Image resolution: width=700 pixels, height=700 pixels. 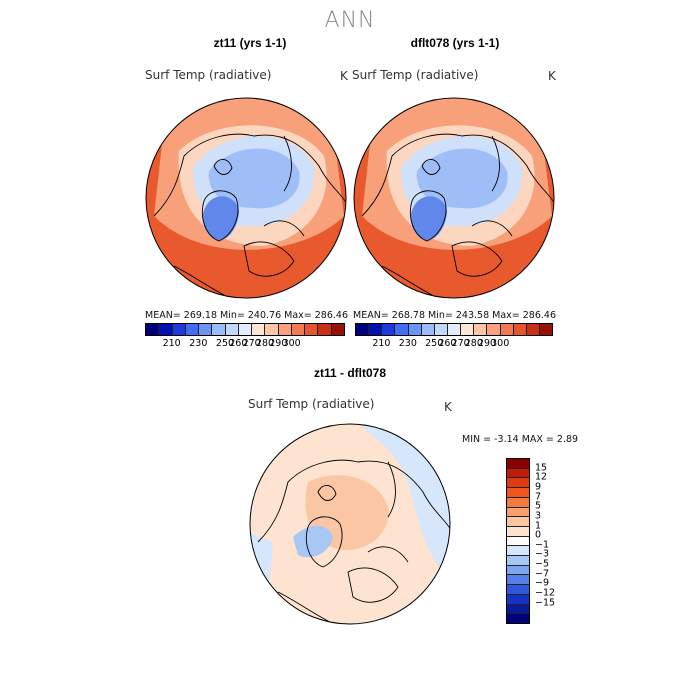 What do you see at coordinates (542, 545) in the screenshot?
I see `colorbar-tick-label: −1` at bounding box center [542, 545].